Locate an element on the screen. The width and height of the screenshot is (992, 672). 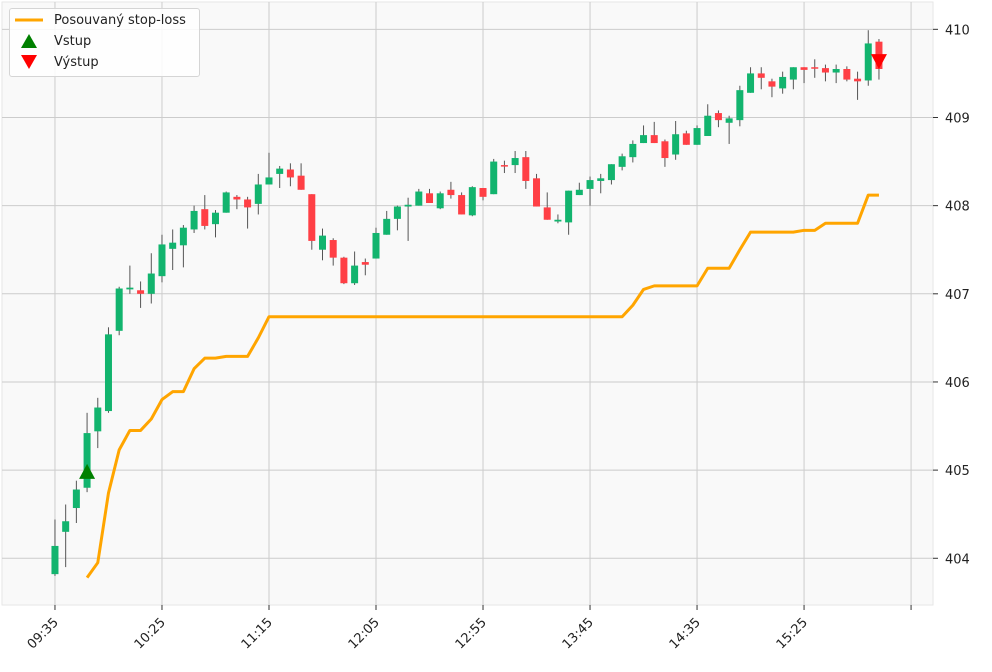
legend-label-stop-loss: Posouvaný stop-loss is located at coordinates (120, 20).